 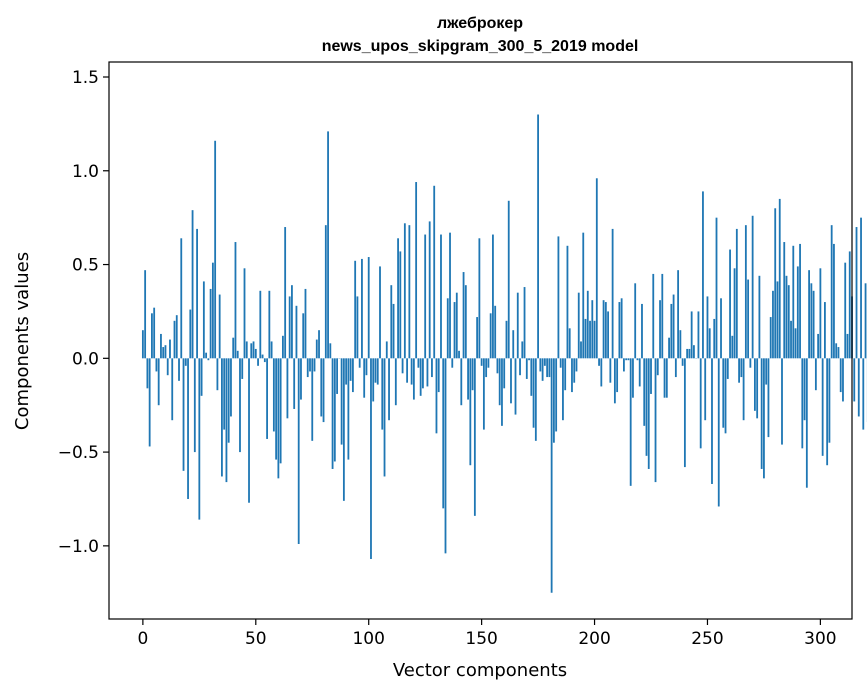 I want to click on x-tick-label: 150, so click(x=481, y=639).